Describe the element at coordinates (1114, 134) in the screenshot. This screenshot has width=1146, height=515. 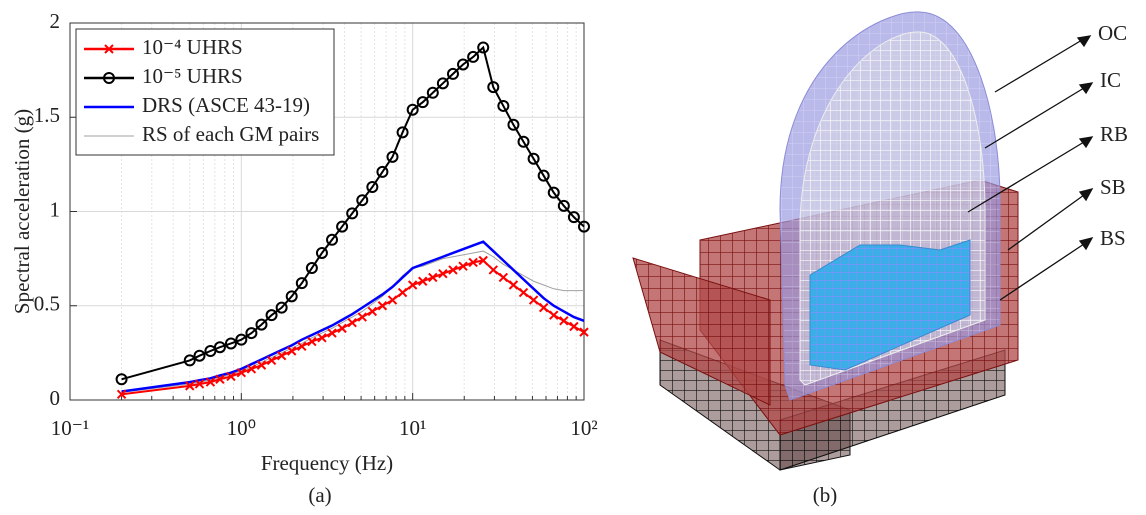
I see `component-label: RB` at that location.